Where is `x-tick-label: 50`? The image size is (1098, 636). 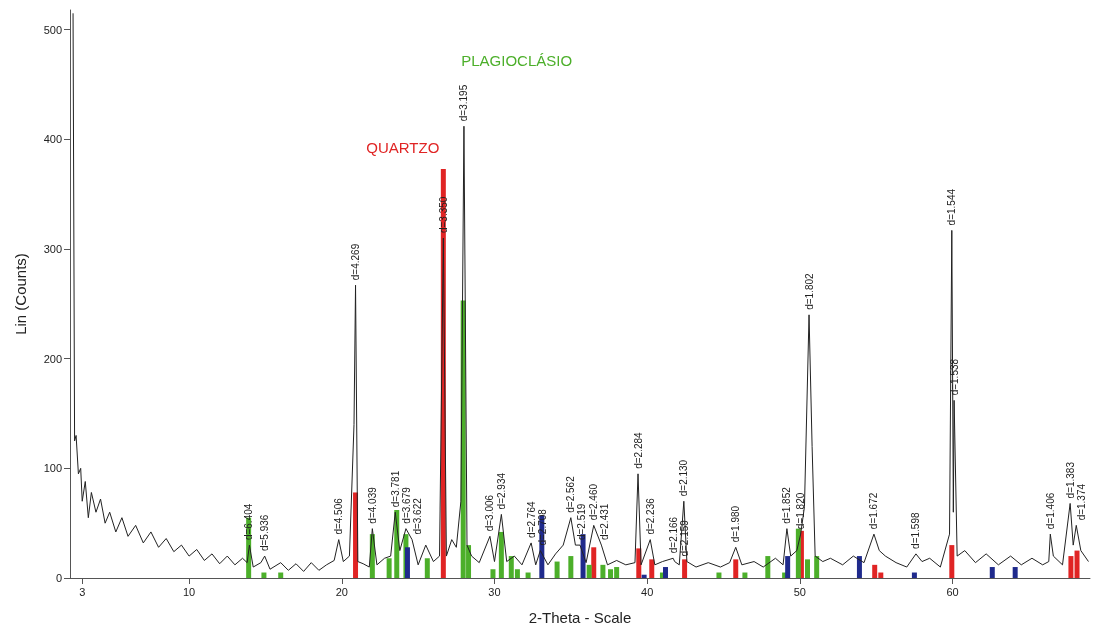
x-tick-label: 50 is located at coordinates (800, 591).